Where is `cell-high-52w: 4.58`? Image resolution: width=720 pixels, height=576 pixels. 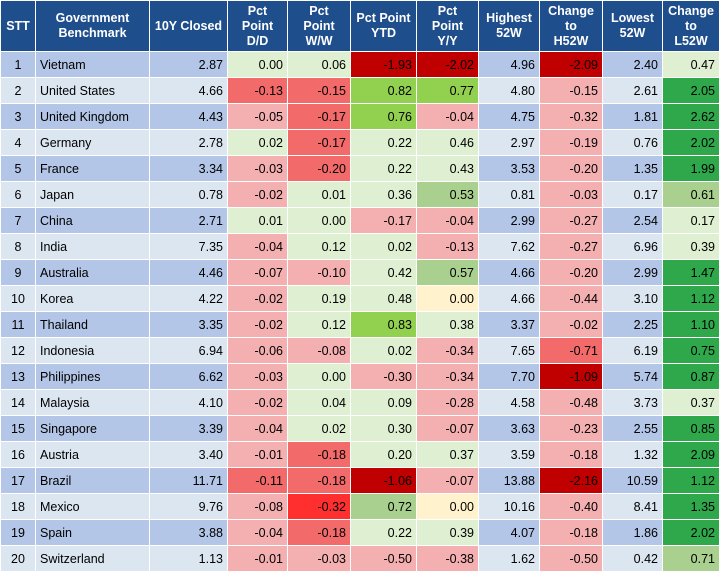
cell-high-52w: 4.58 is located at coordinates (509, 402).